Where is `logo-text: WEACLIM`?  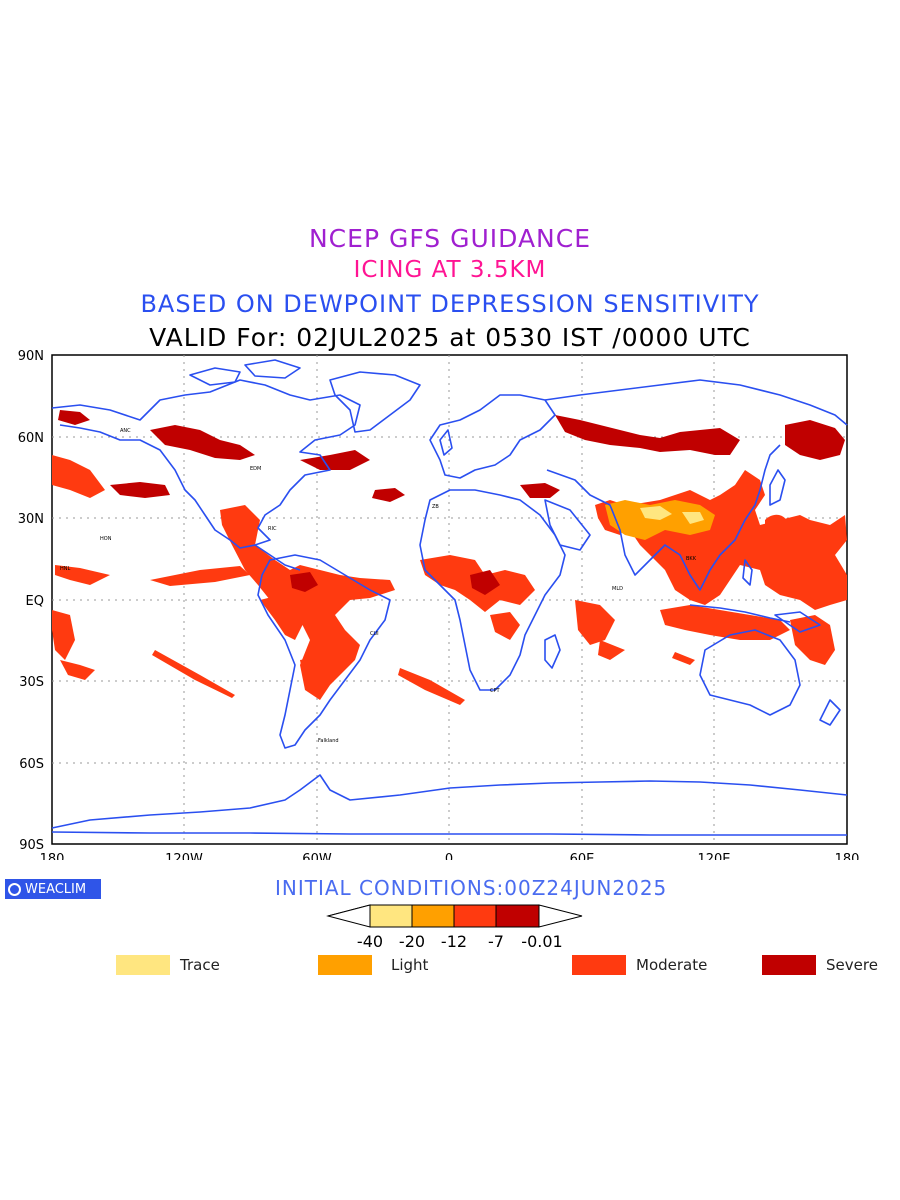 logo-text: WEACLIM is located at coordinates (56, 889).